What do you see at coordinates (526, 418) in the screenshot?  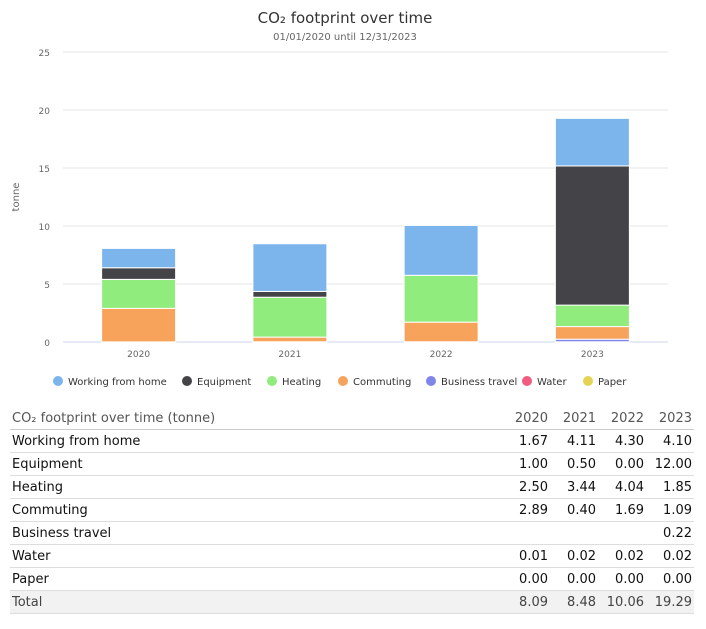 I see `cell-value: 2020` at bounding box center [526, 418].